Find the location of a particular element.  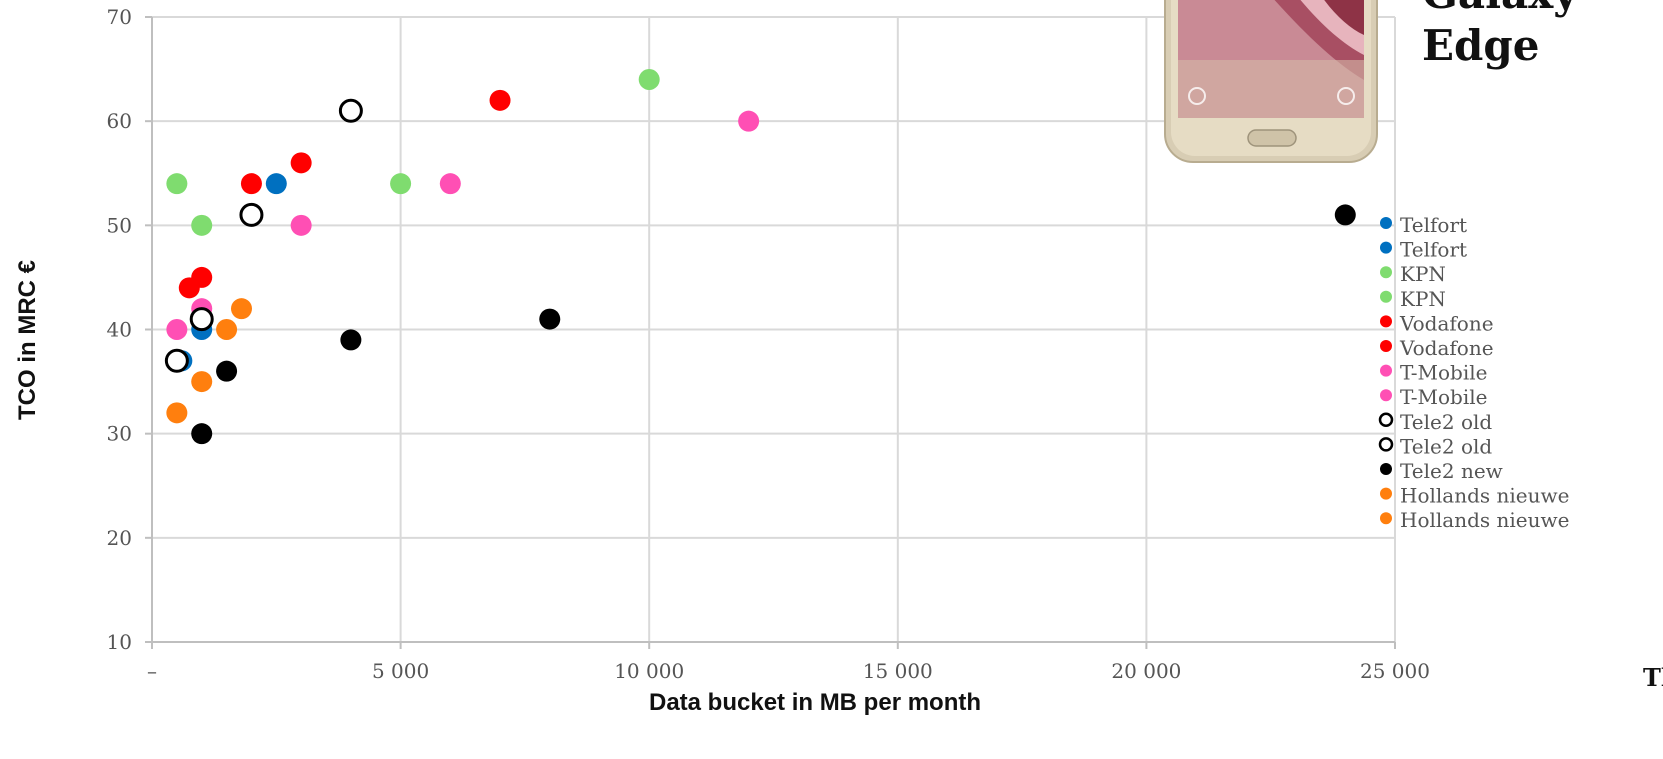

headline-line-1: Galaxy is located at coordinates (1500, 9).